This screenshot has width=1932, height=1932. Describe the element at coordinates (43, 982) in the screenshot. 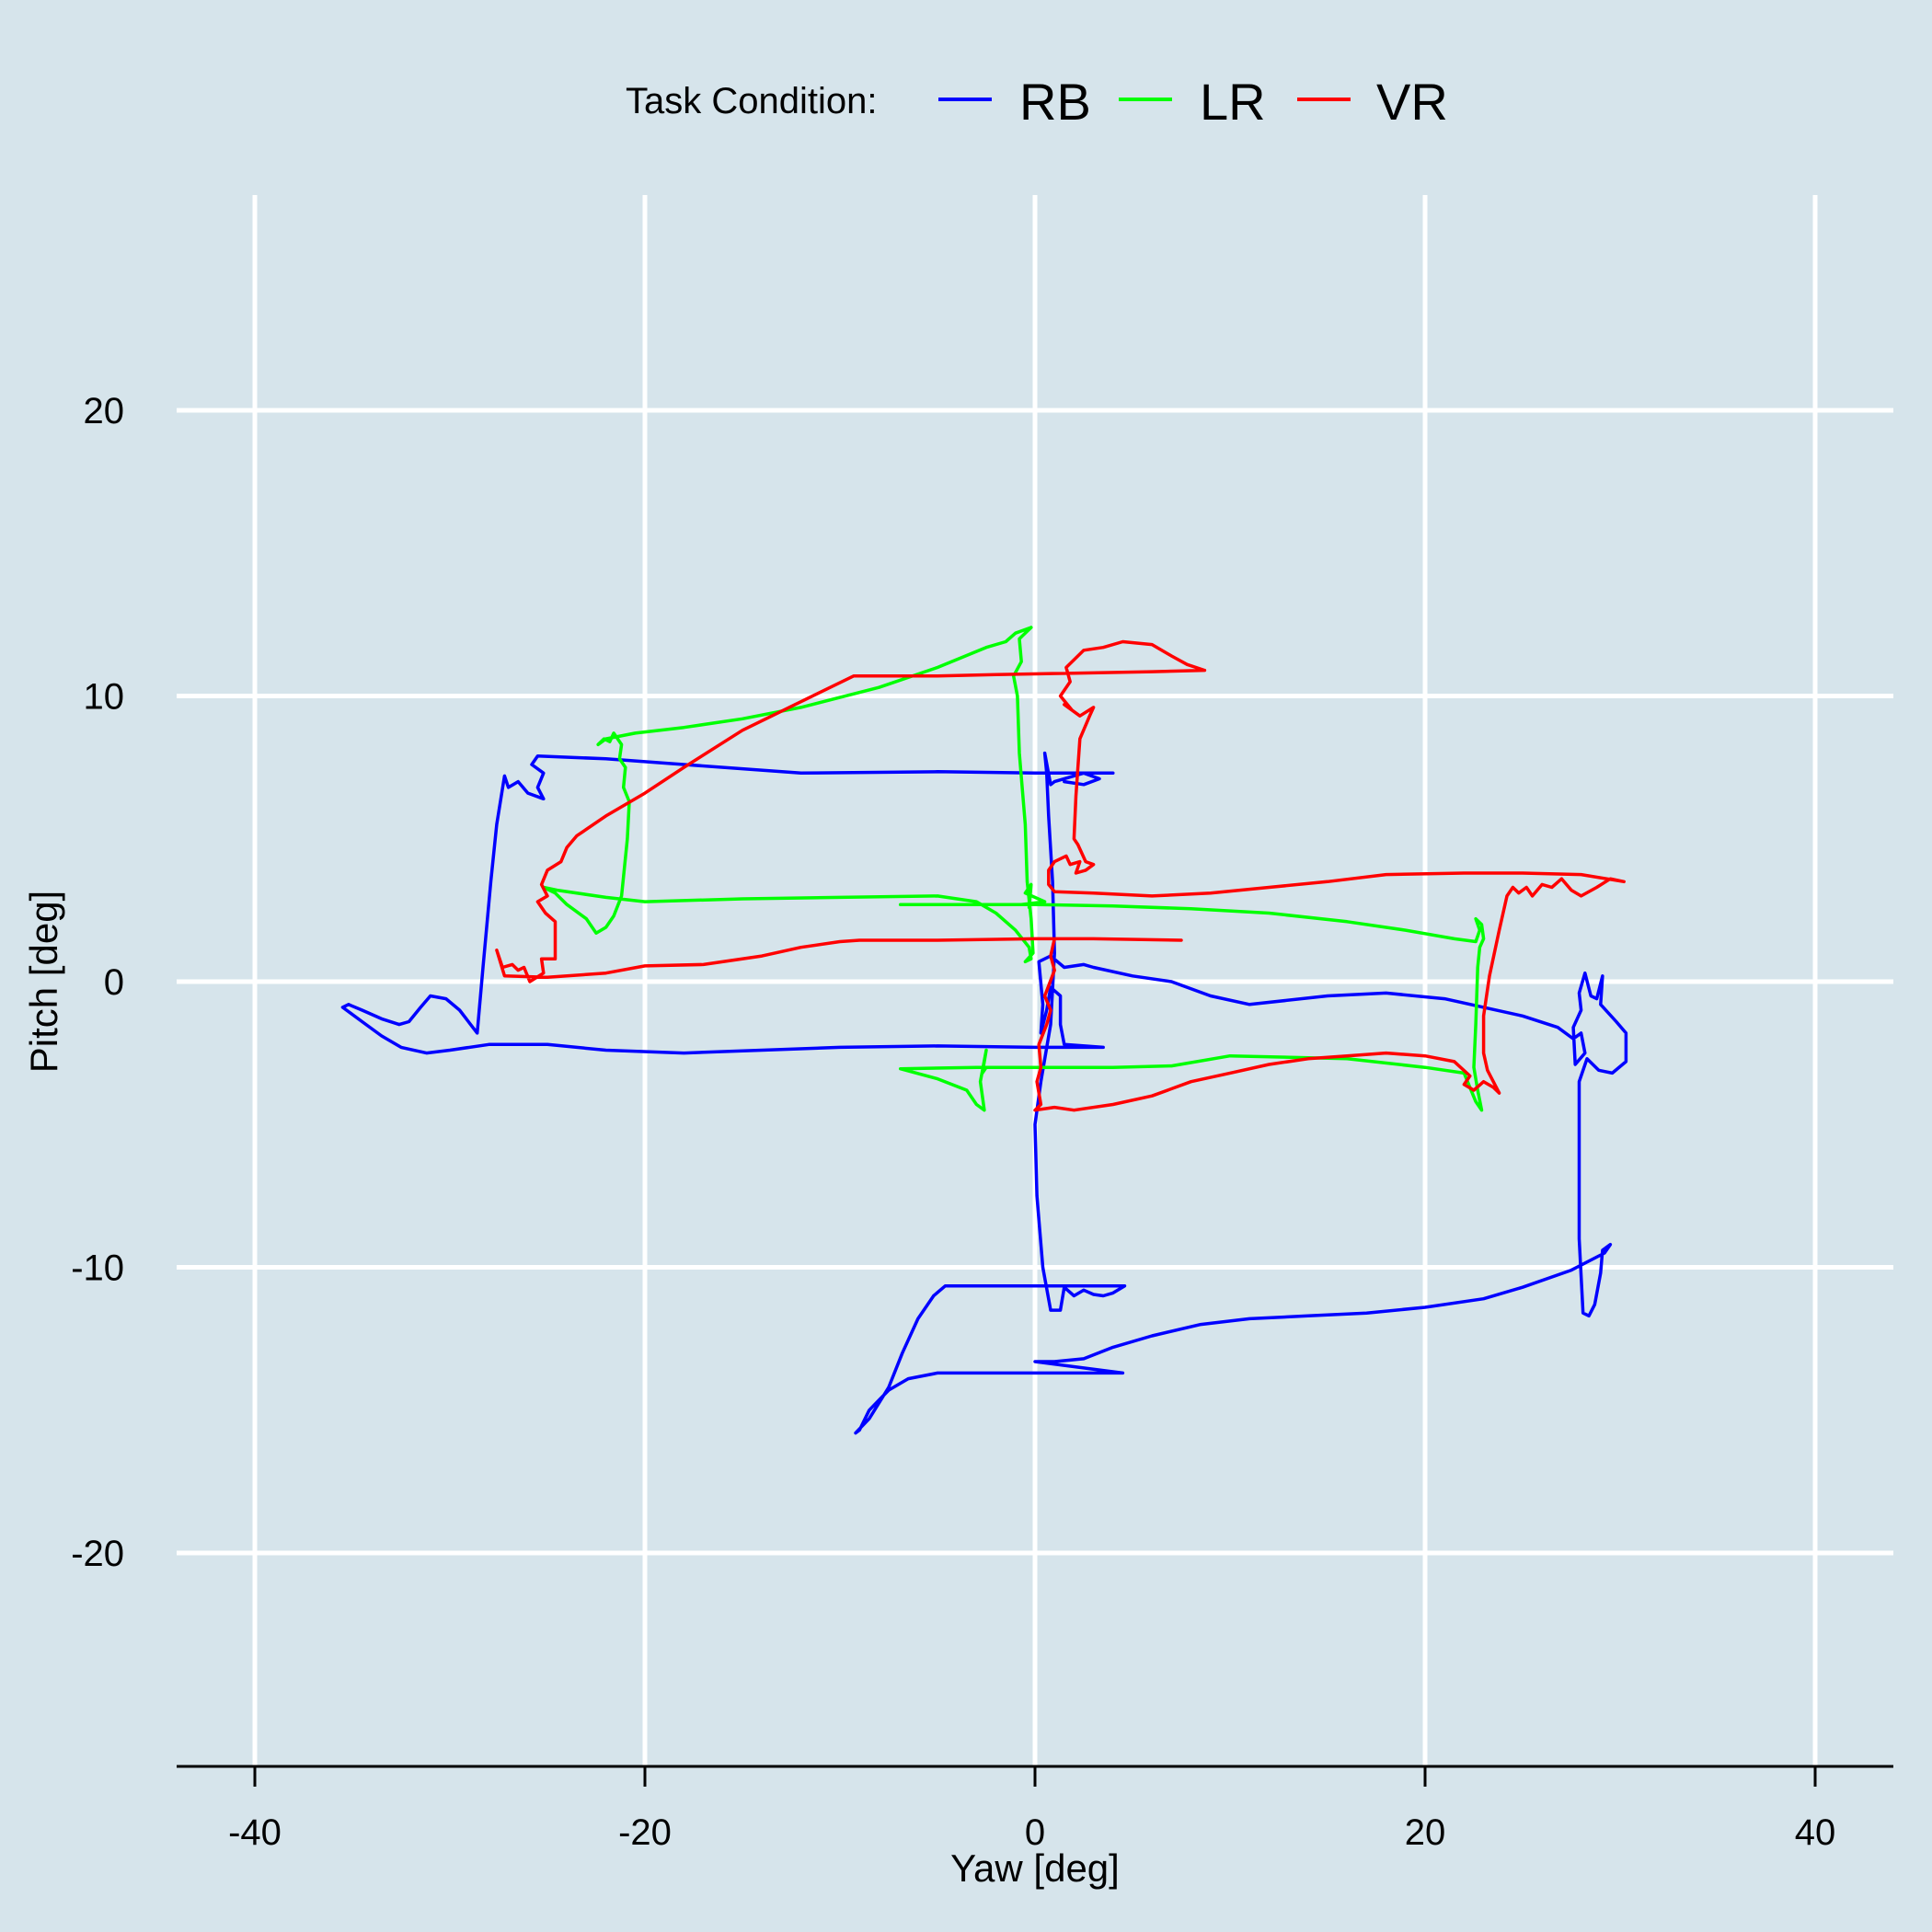

I see `y-axis-label: Pitch [deg]` at that location.